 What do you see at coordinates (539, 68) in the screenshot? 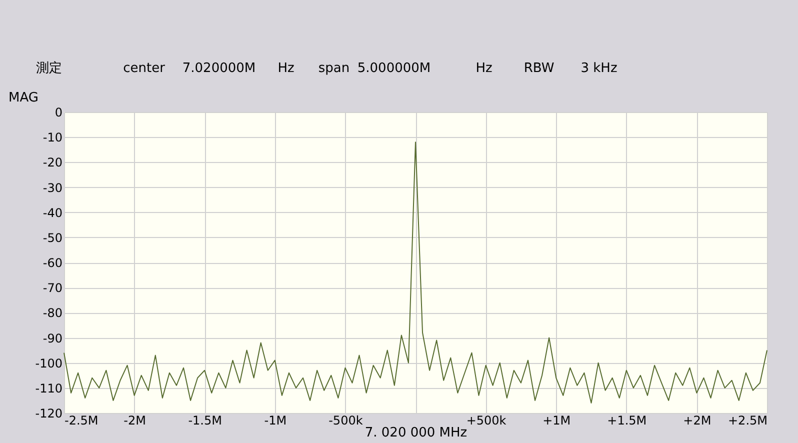
I see `text: RBW` at bounding box center [539, 68].